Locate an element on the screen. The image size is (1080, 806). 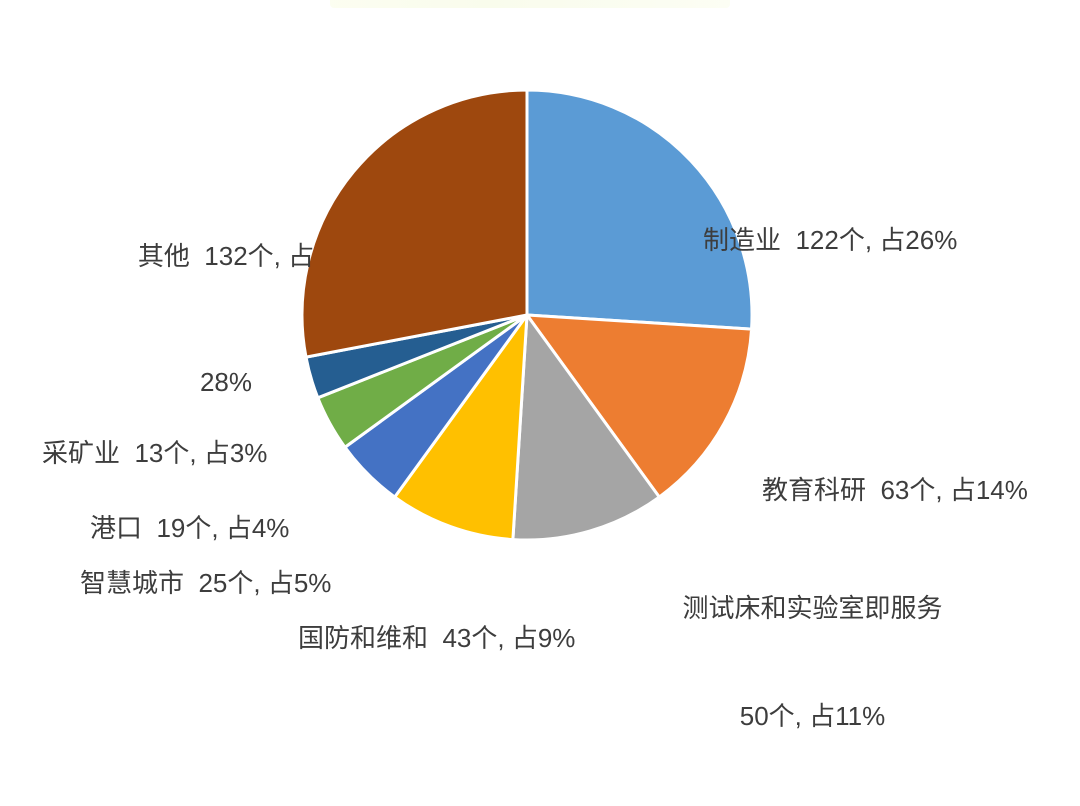
slice-label-mining: 采矿业 13个, 占3% is located at coordinates (154, 471).